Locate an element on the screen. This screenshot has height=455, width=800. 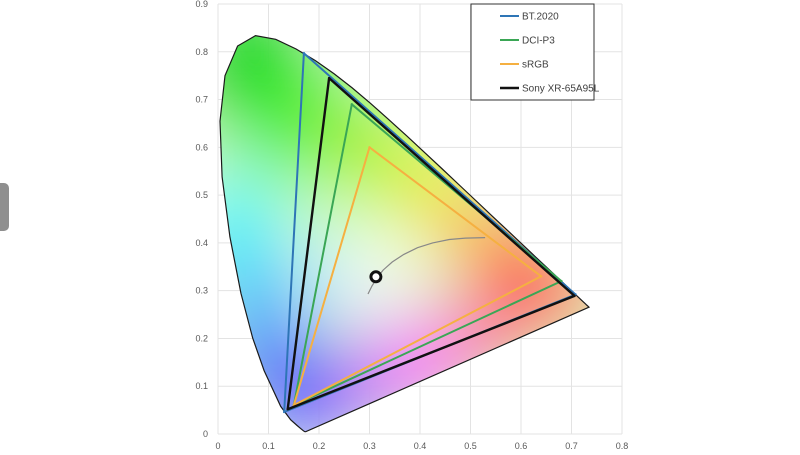
y-tick-label: 0.2 is located at coordinates (201, 338).